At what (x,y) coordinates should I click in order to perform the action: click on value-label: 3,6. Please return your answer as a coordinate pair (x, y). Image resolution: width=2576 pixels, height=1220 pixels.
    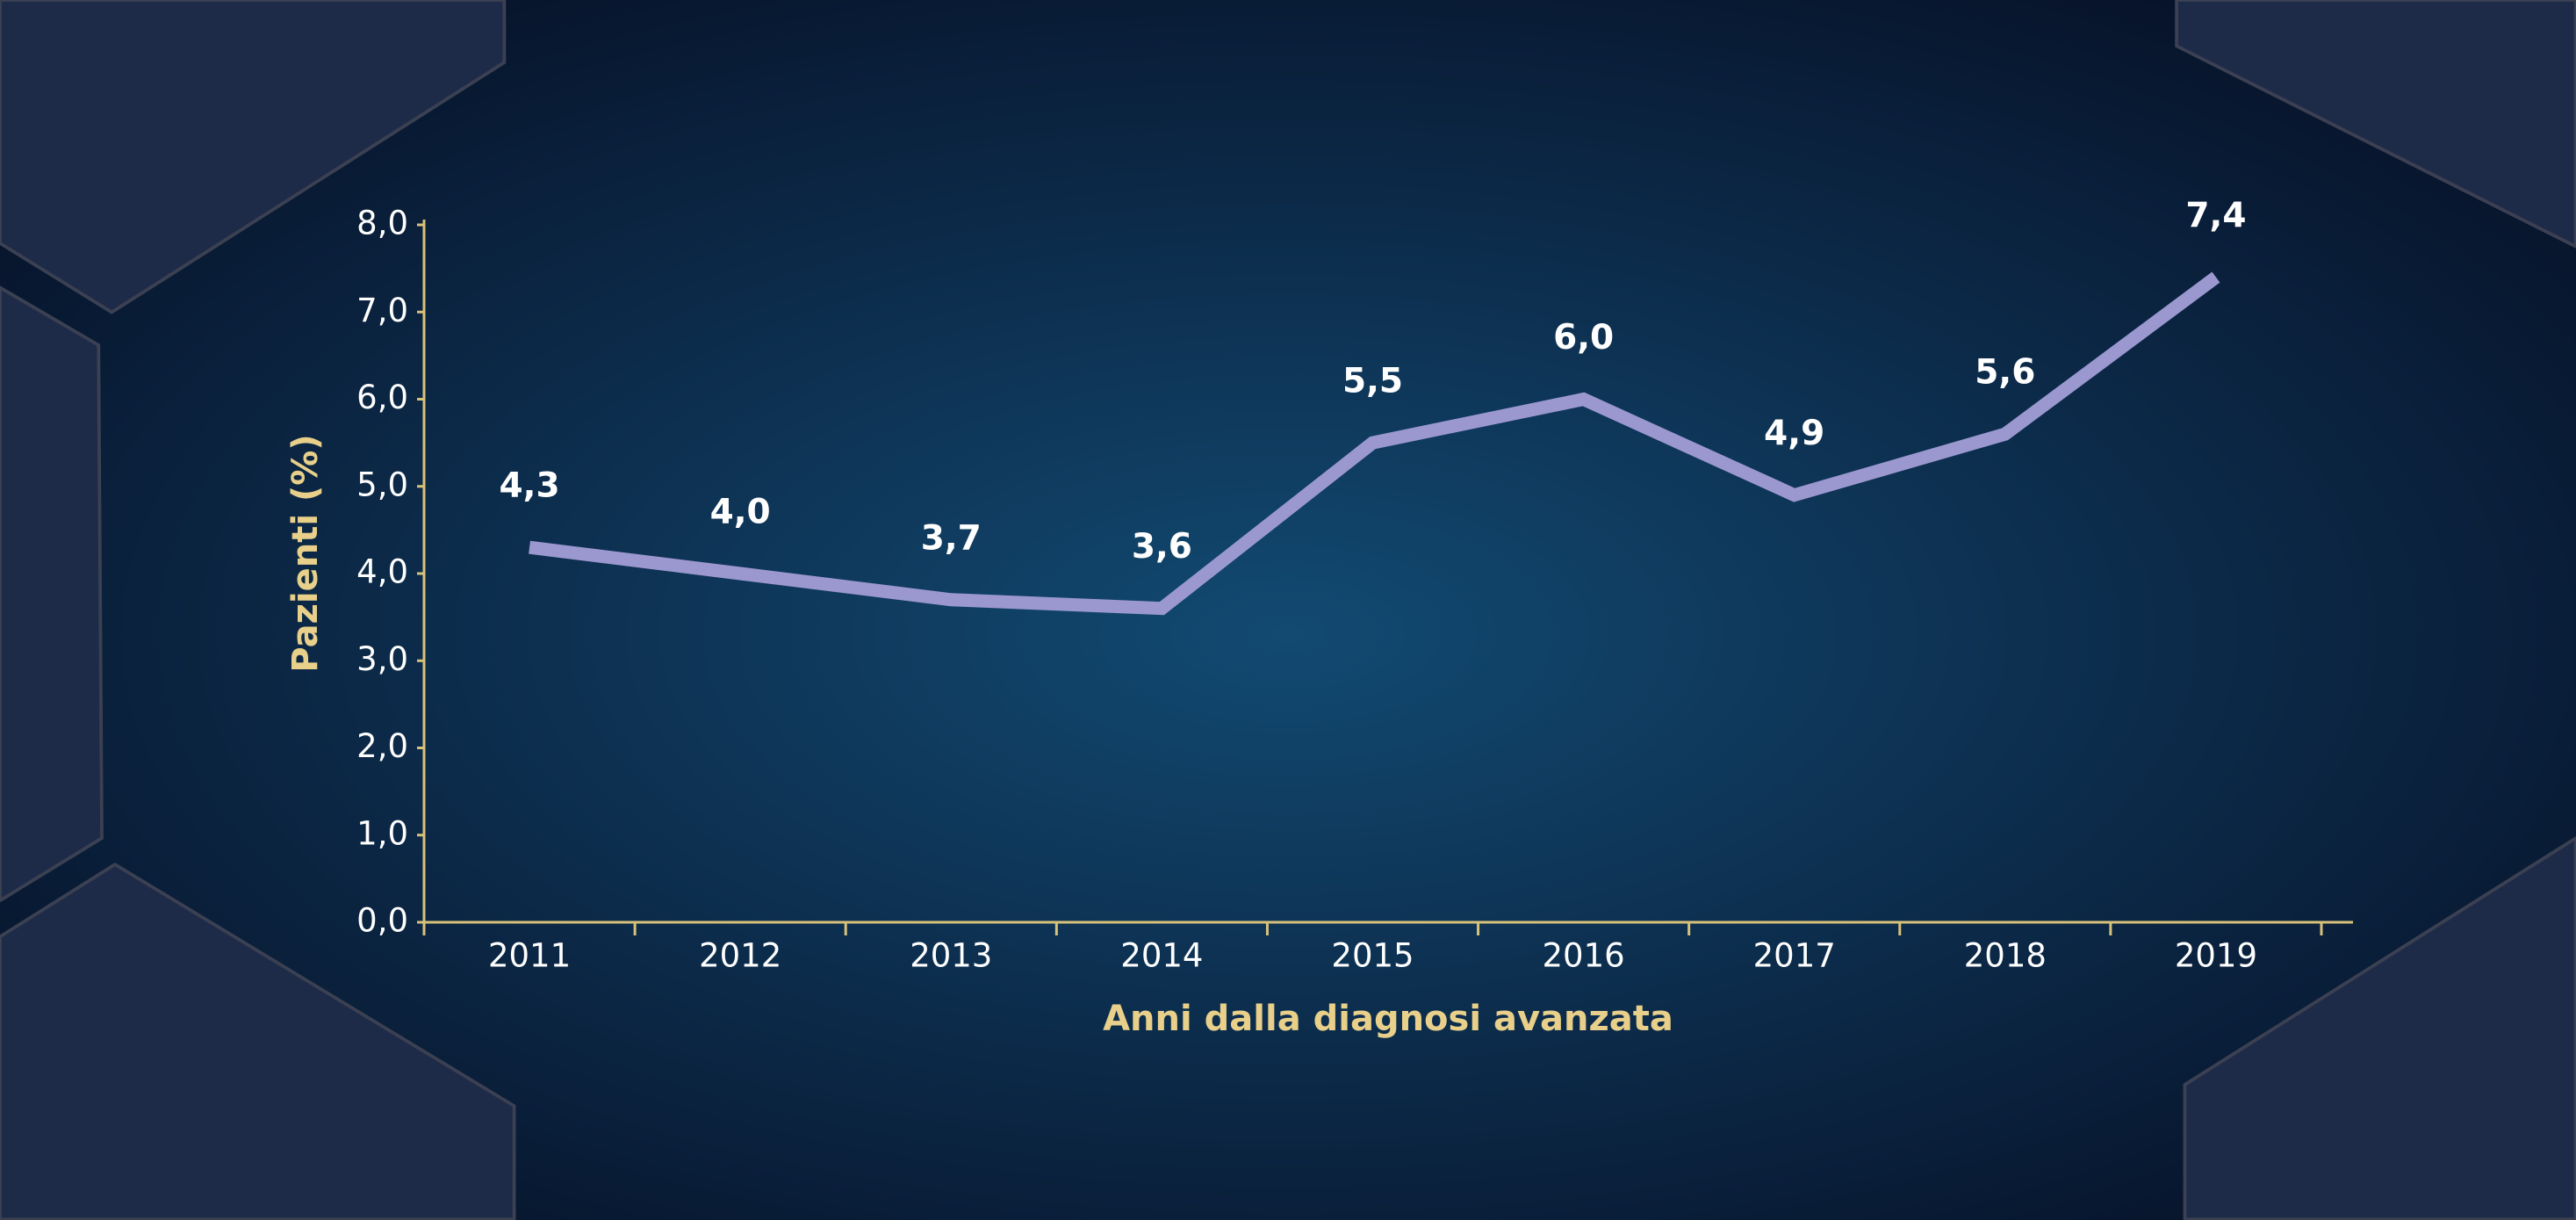
    Looking at the image, I should click on (1162, 547).